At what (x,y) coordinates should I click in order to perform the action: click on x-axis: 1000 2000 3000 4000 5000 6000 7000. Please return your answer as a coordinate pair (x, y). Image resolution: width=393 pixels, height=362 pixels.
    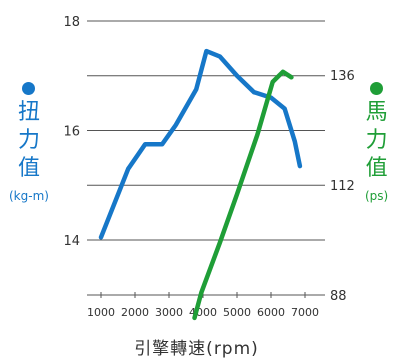
    Looking at the image, I should click on (203, 305).